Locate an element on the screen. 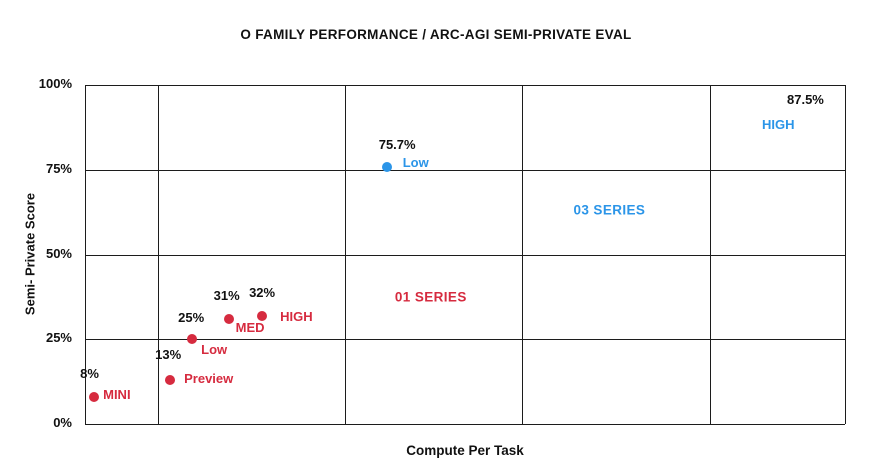 This screenshot has height=473, width=872. point-model-label: MED is located at coordinates (250, 327).